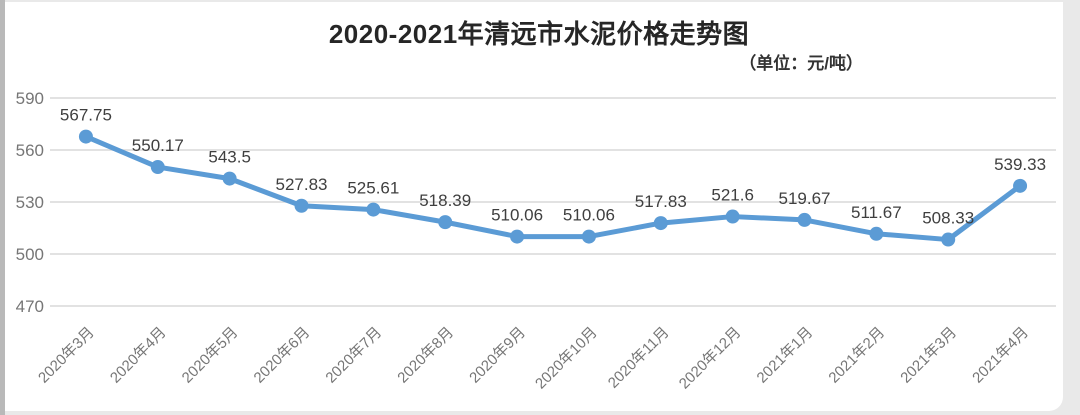 This screenshot has height=415, width=1080. What do you see at coordinates (445, 200) in the screenshot?
I see `data-point-label: 518.39` at bounding box center [445, 200].